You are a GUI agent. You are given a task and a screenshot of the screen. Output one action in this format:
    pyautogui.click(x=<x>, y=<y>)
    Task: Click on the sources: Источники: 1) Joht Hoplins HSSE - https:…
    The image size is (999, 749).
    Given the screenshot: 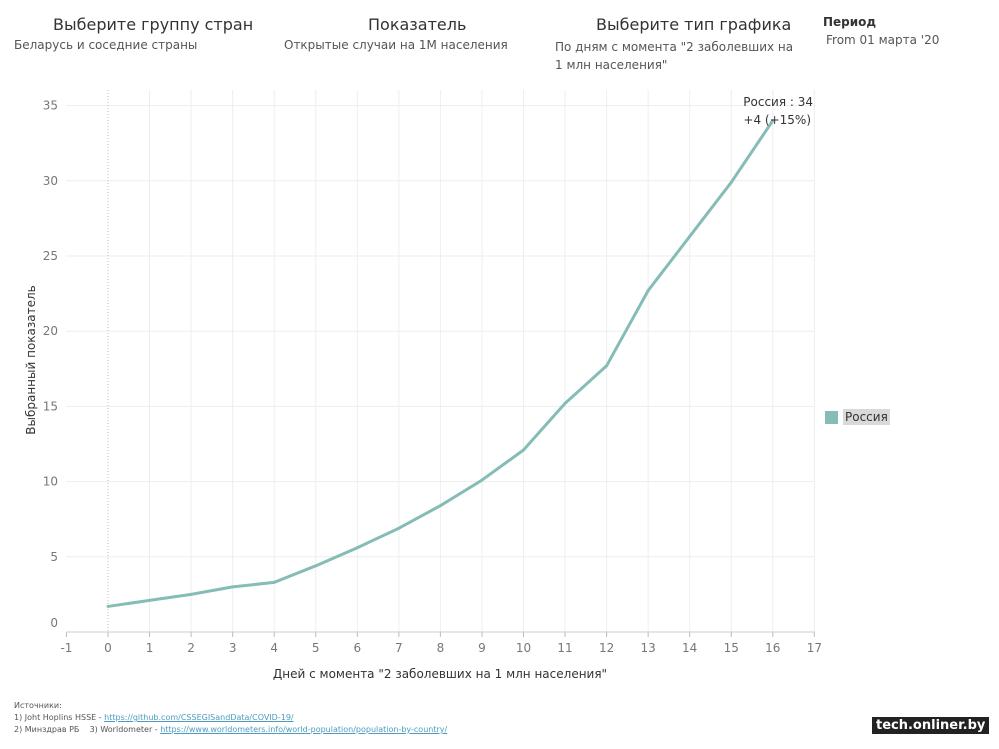 What is the action you would take?
    pyautogui.click(x=230, y=718)
    